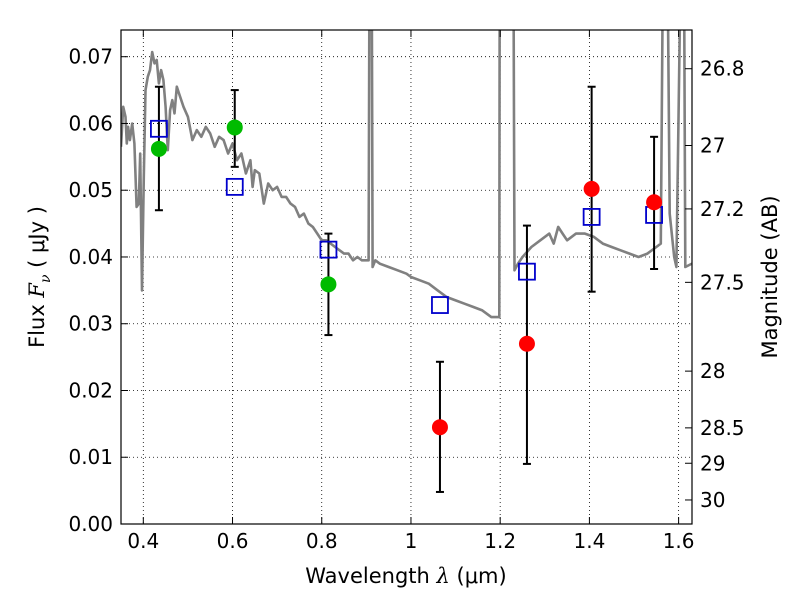 The image size is (800, 600). Describe the element at coordinates (712, 463) in the screenshot. I see `y2-tick-label: 29` at that location.